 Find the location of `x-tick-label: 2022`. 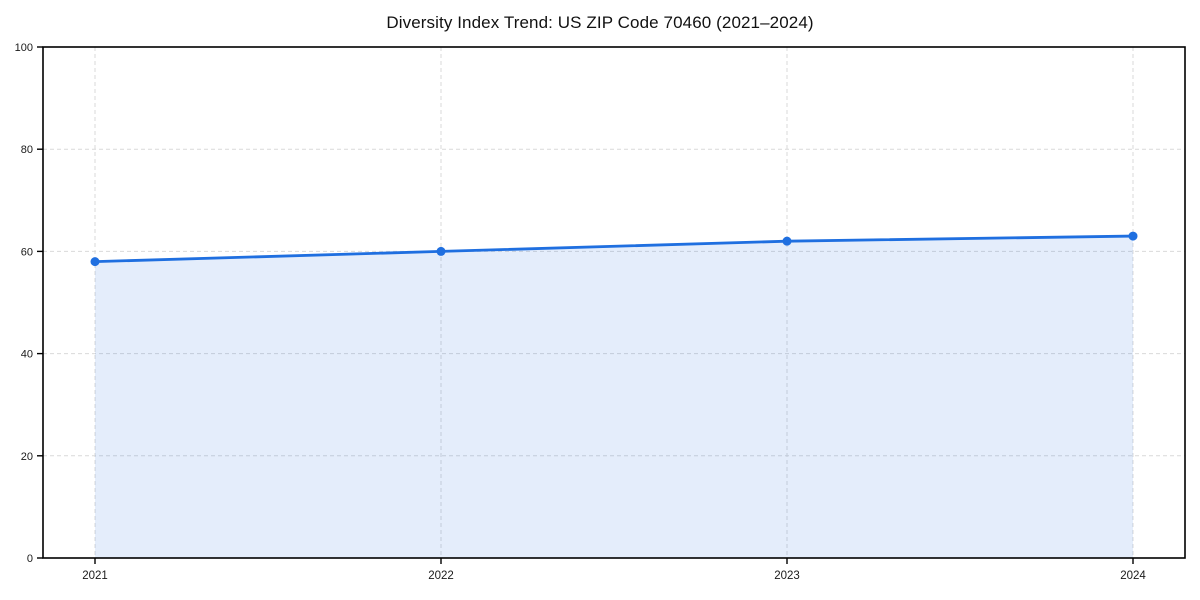

x-tick-label: 2022 is located at coordinates (441, 576).